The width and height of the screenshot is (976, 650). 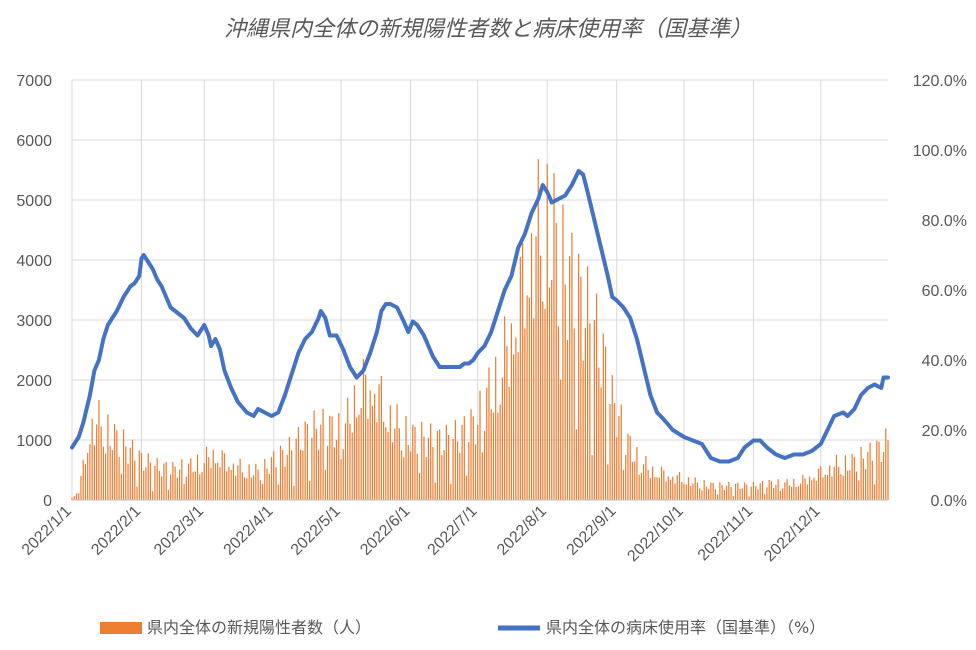 I want to click on left-tick-label: 4000, so click(x=34, y=261).